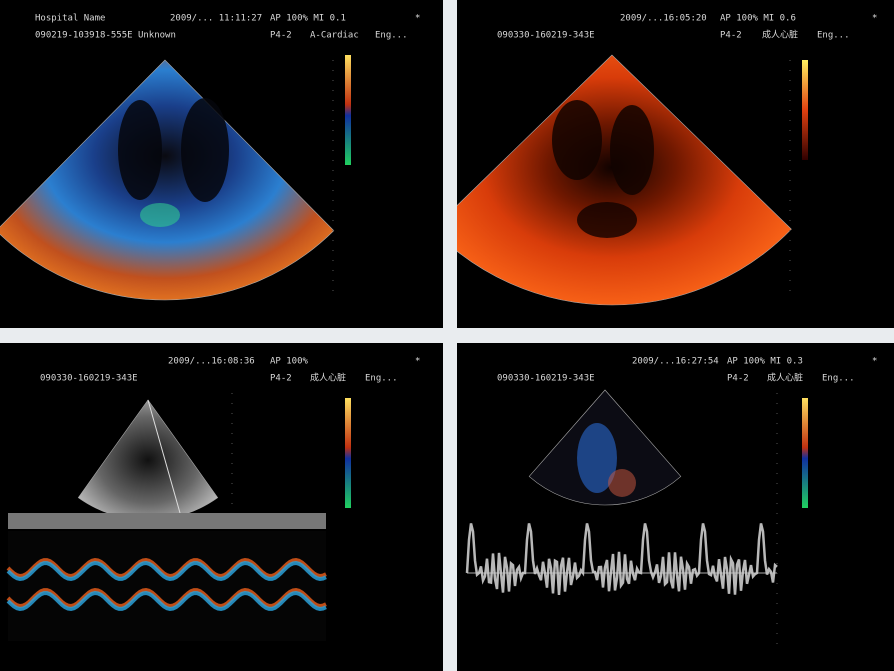 This screenshot has height=671, width=894. I want to click on strip-divider, so click(167, 521).